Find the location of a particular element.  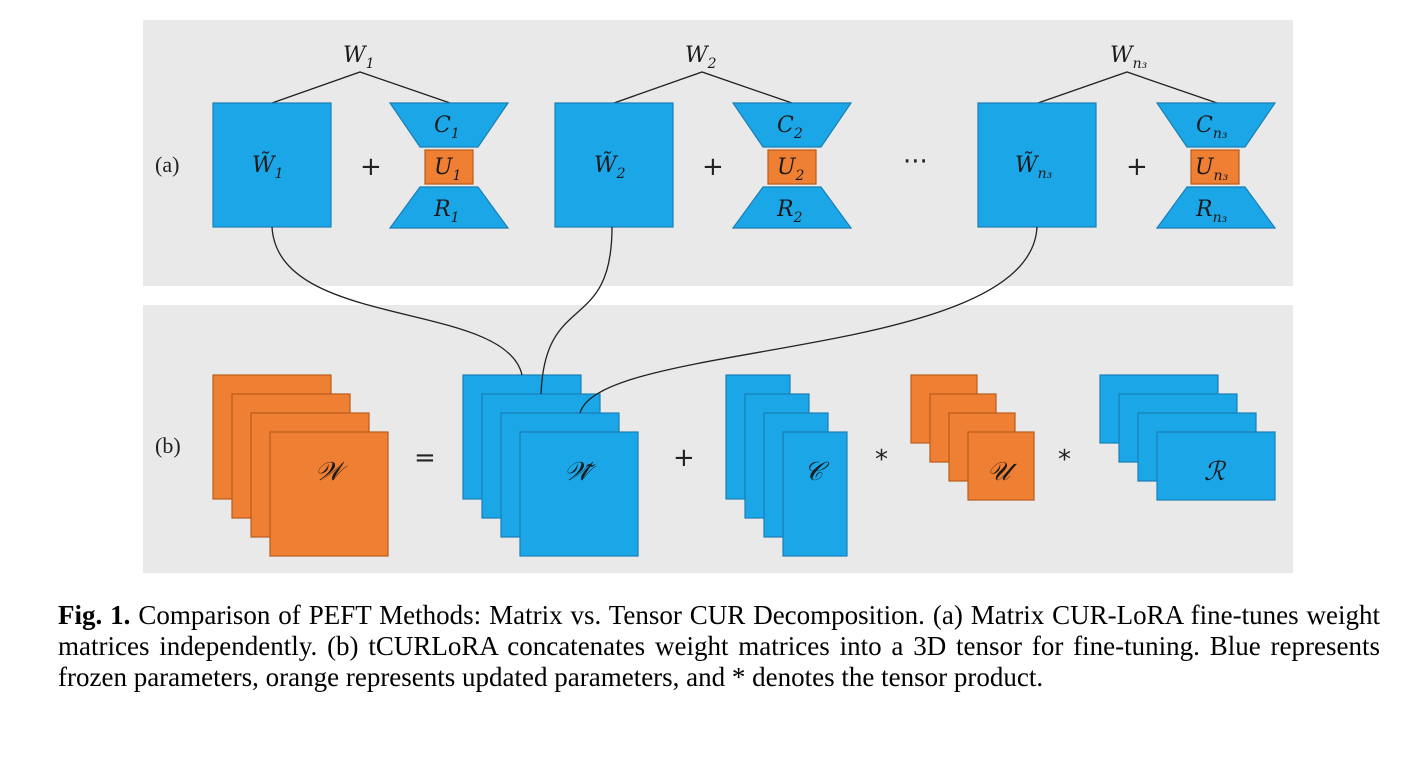

c-factor-n3 is located at coordinates (1216, 125).